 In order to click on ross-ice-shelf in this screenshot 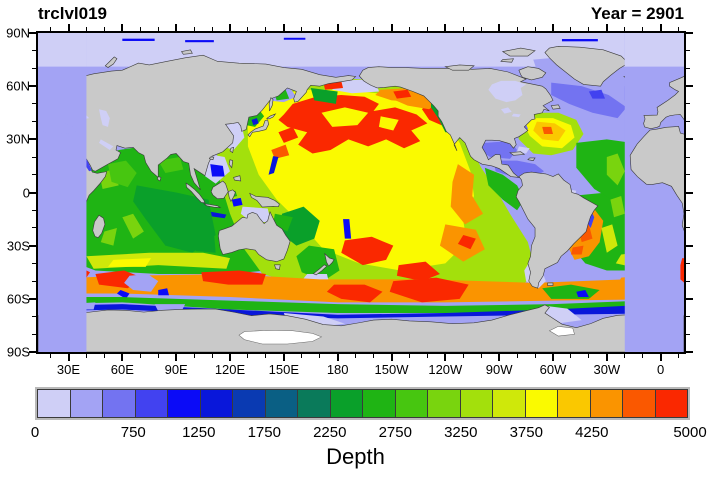, I will do `click(280, 337)`.